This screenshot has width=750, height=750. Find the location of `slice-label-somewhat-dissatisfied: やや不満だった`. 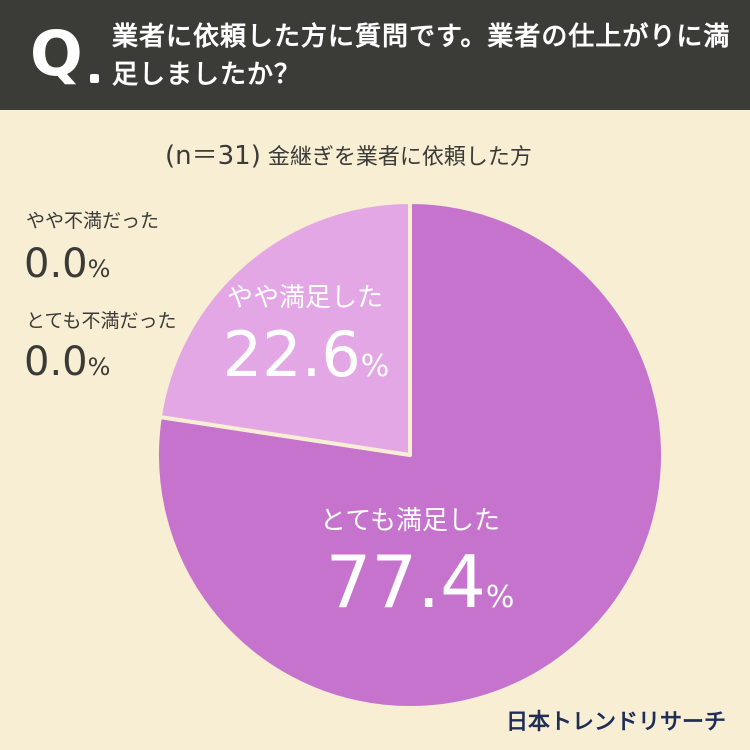

slice-label-somewhat-dissatisfied: やや不満だった is located at coordinates (93, 221).